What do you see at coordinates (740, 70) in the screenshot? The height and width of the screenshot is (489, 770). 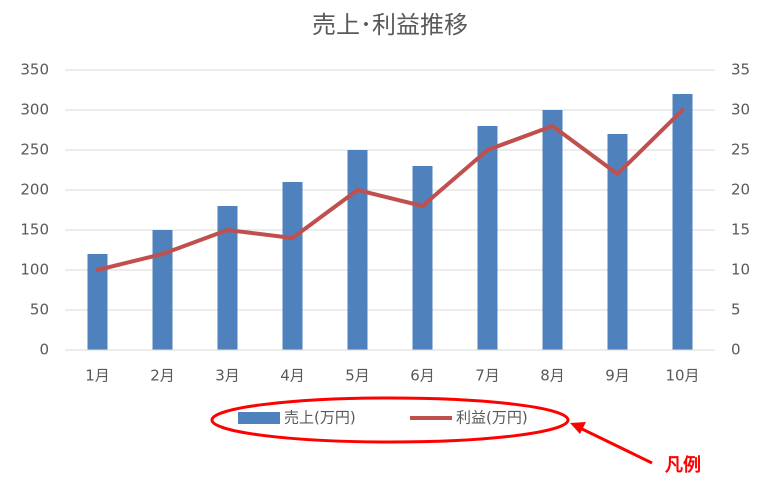 I see `y2-tick-label: 35` at bounding box center [740, 70].